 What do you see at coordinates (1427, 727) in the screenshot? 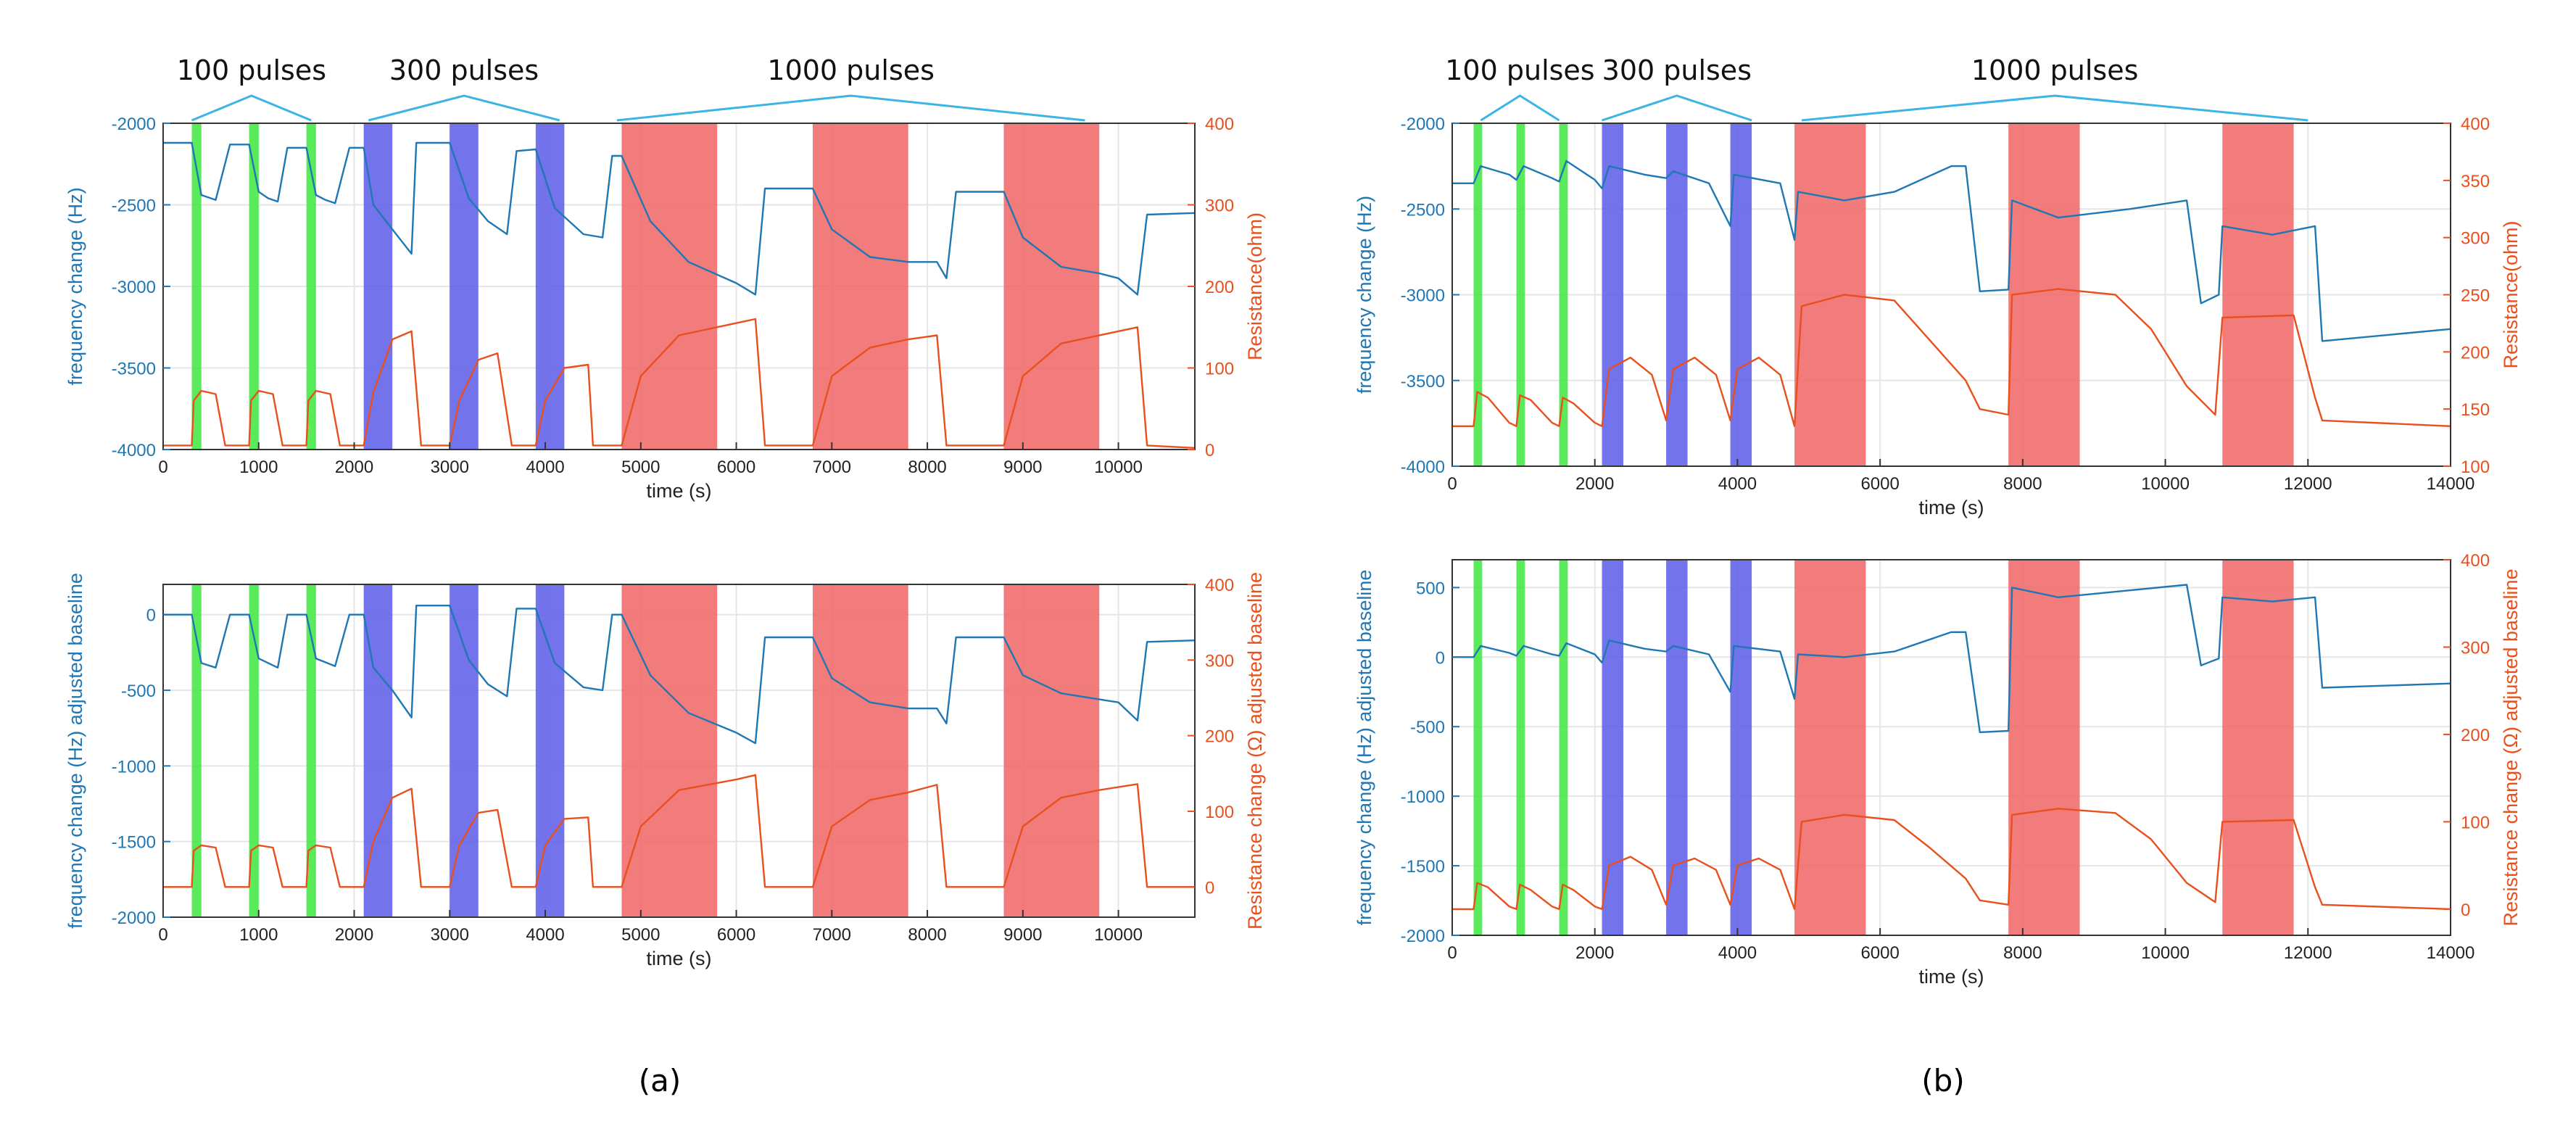
I see `y-left-tick-label: -500` at bounding box center [1427, 727].